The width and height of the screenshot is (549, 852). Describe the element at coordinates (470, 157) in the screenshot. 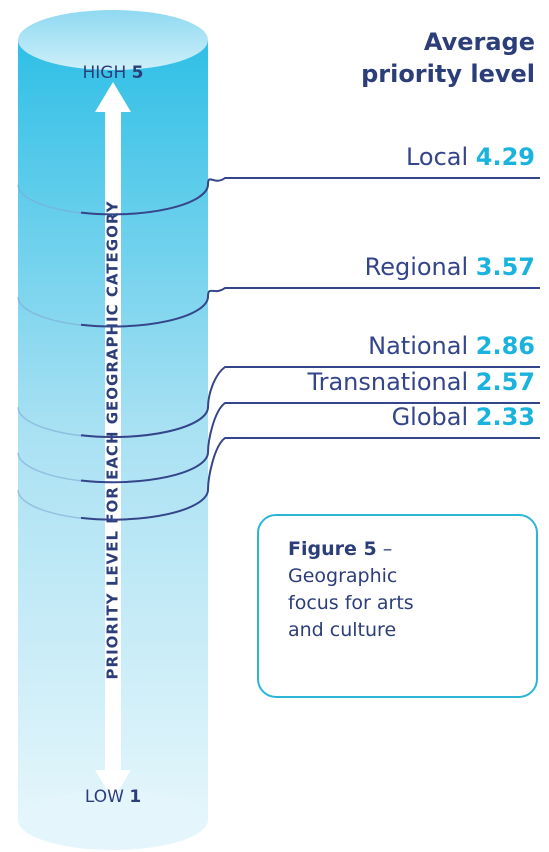

I see `category-label: Local 4.29` at that location.